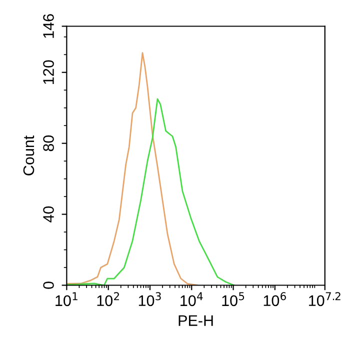  Describe the element at coordinates (48, 72) in the screenshot. I see `y-tick-label: 120` at that location.